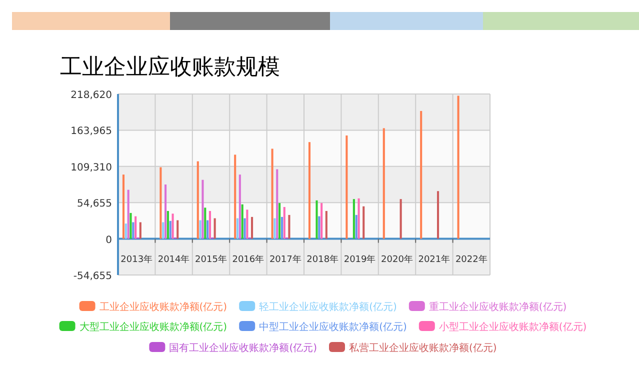  Describe the element at coordinates (285, 259) in the screenshot. I see `x-tick-label: 2017年` at that location.